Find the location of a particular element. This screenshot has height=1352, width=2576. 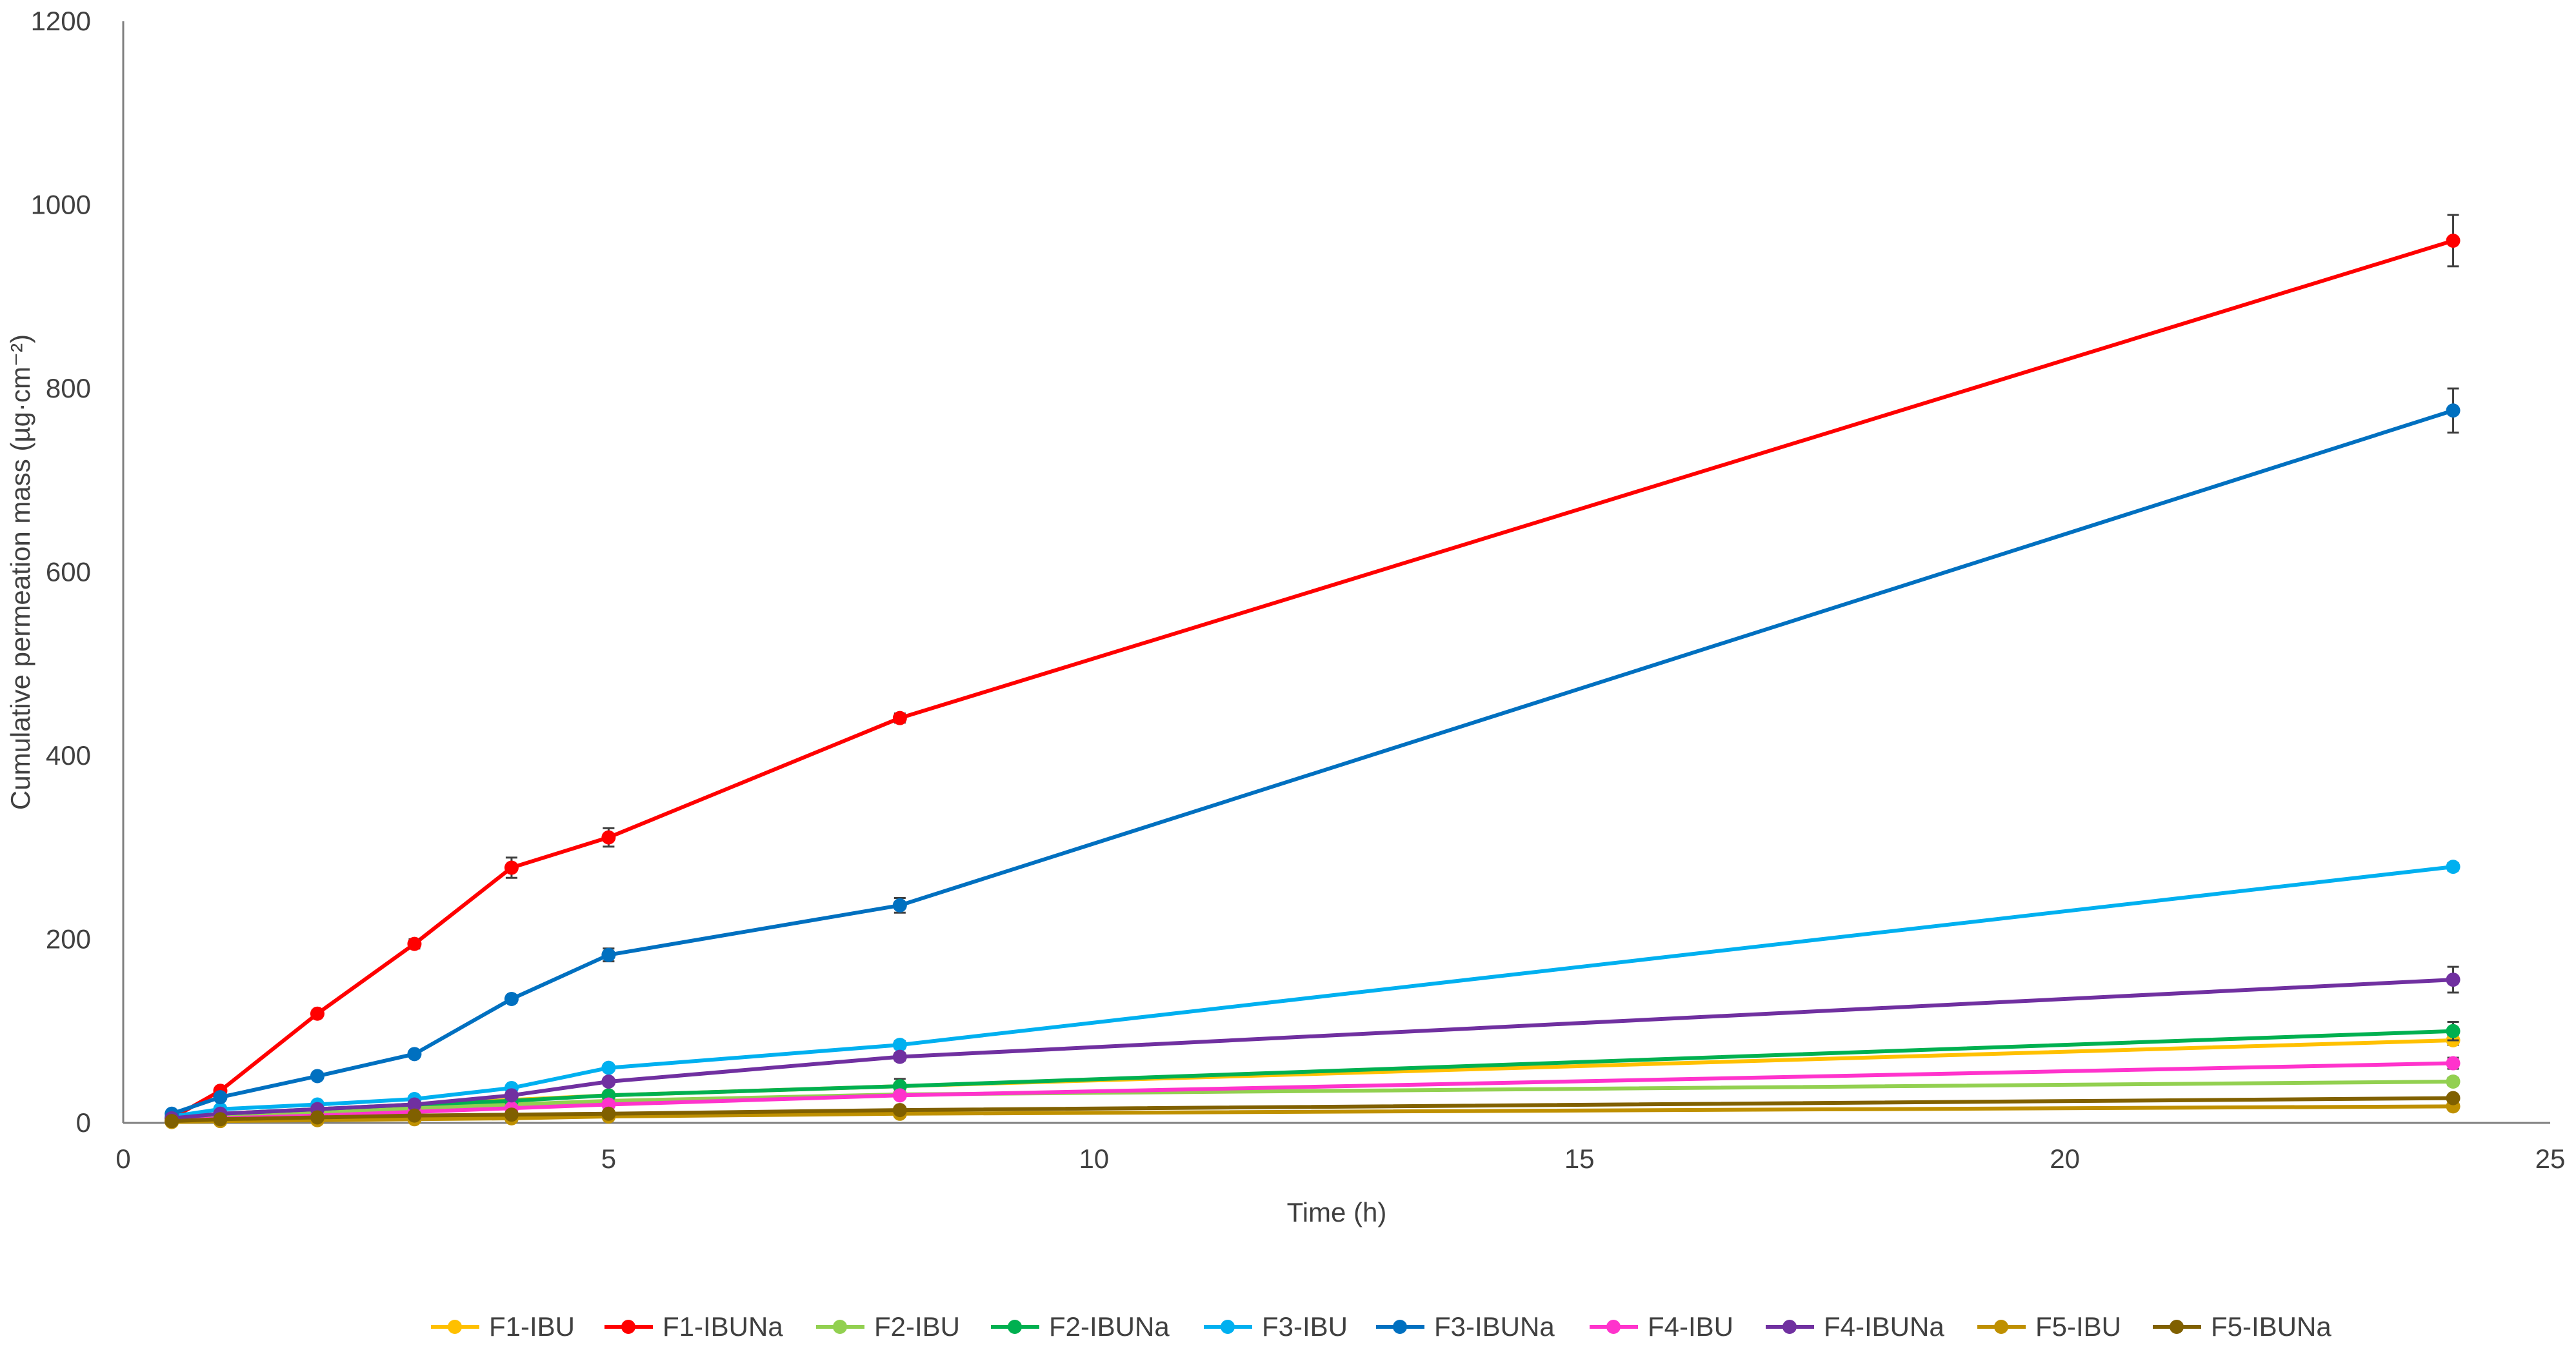

legend-item: F1-IBUNa is located at coordinates (693, 1326).